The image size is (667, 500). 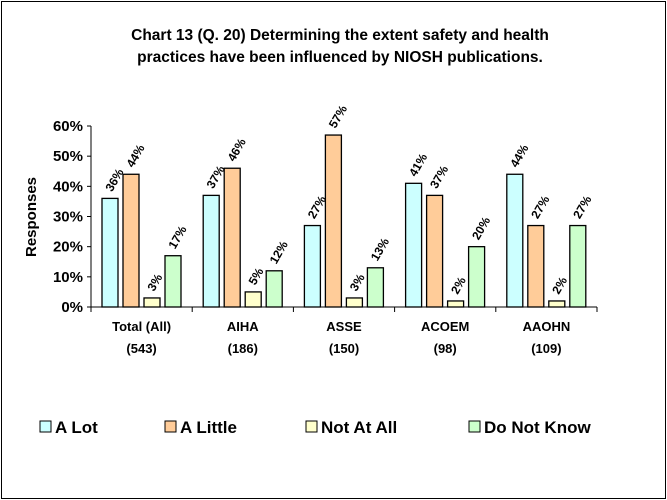 What do you see at coordinates (208, 427) in the screenshot?
I see `legend-label: A Little` at bounding box center [208, 427].